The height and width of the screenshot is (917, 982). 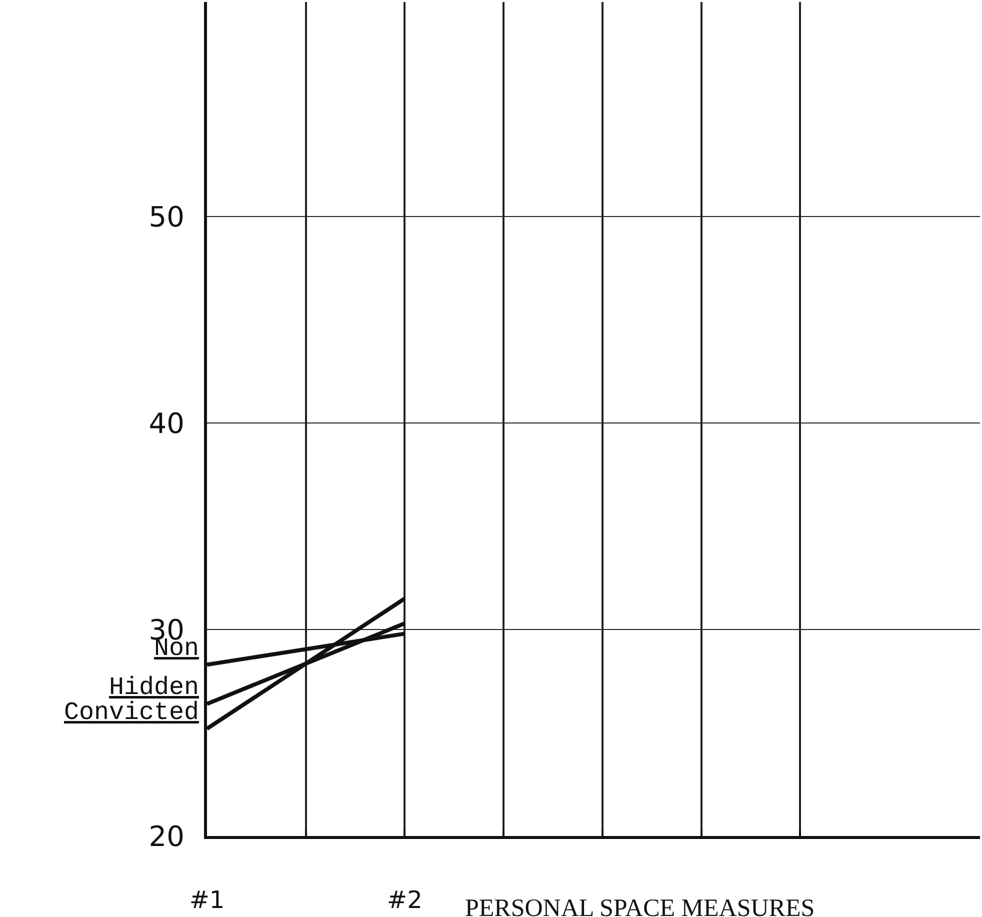 I want to click on y-tick-label: 50, so click(x=166, y=217).